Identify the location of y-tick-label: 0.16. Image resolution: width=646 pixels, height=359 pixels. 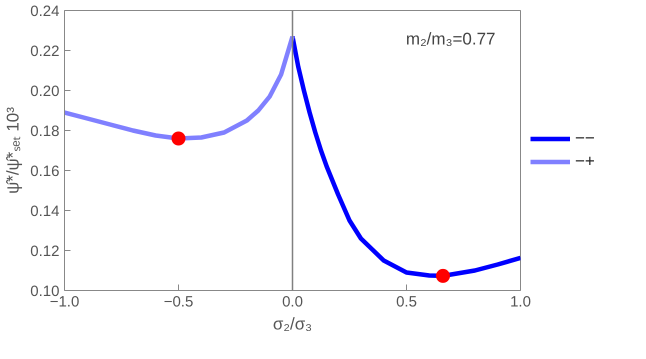
(45, 171).